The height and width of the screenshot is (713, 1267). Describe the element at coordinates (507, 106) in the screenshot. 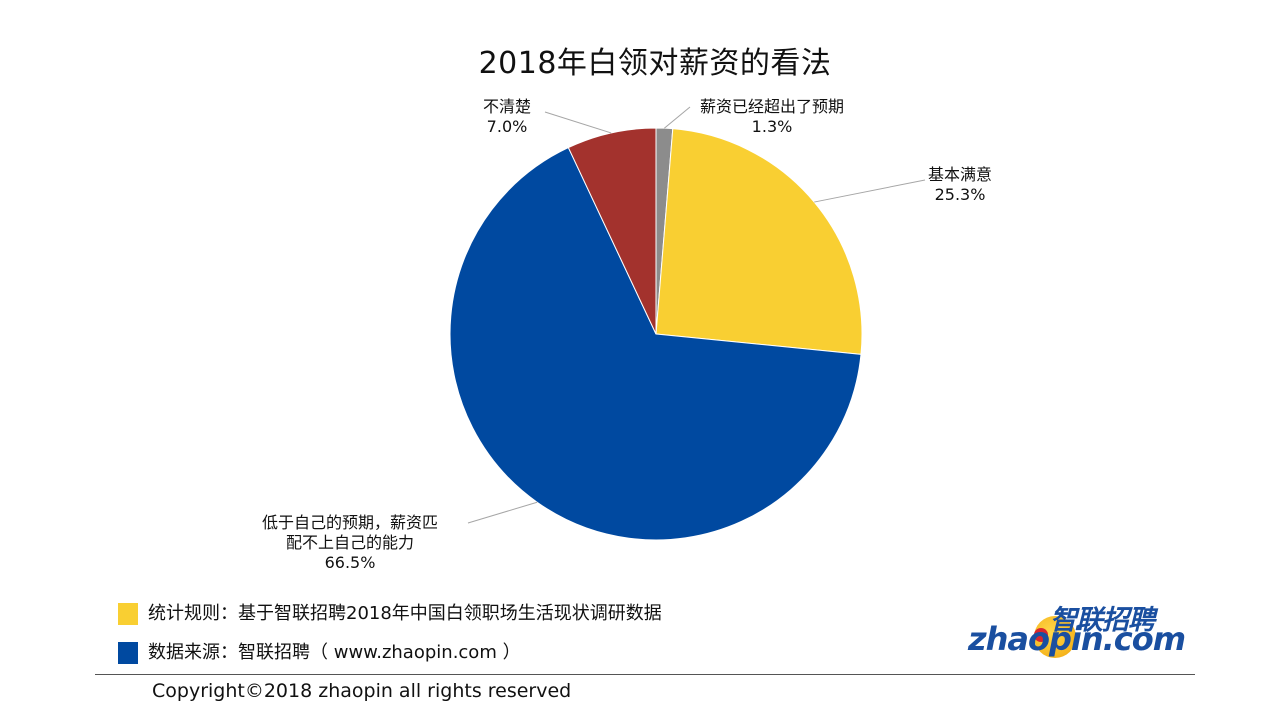

I see `slice-label-text: 不清楚` at that location.